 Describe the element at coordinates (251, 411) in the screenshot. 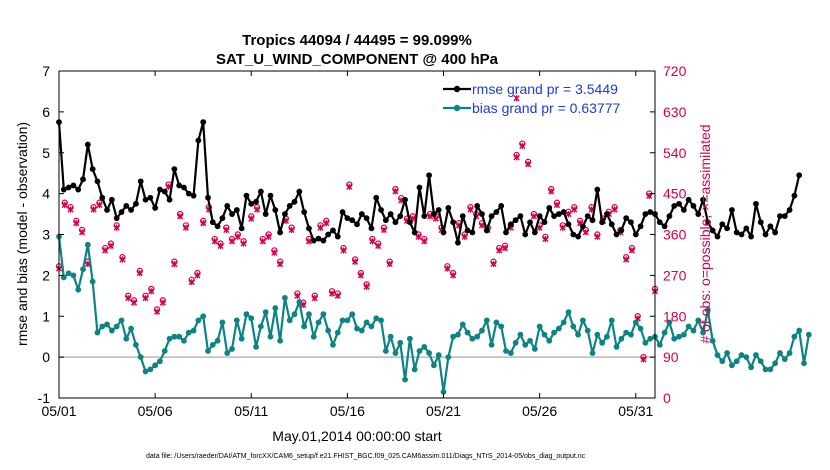

I see `x-tick-label: 05/11` at that location.